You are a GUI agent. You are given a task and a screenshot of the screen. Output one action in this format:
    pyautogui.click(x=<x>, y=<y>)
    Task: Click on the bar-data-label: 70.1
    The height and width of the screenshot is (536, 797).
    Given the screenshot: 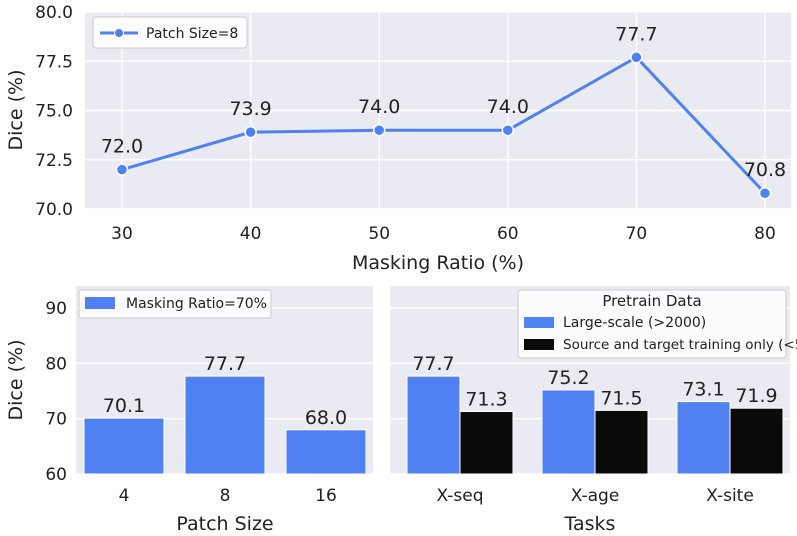 What is the action you would take?
    pyautogui.click(x=124, y=406)
    